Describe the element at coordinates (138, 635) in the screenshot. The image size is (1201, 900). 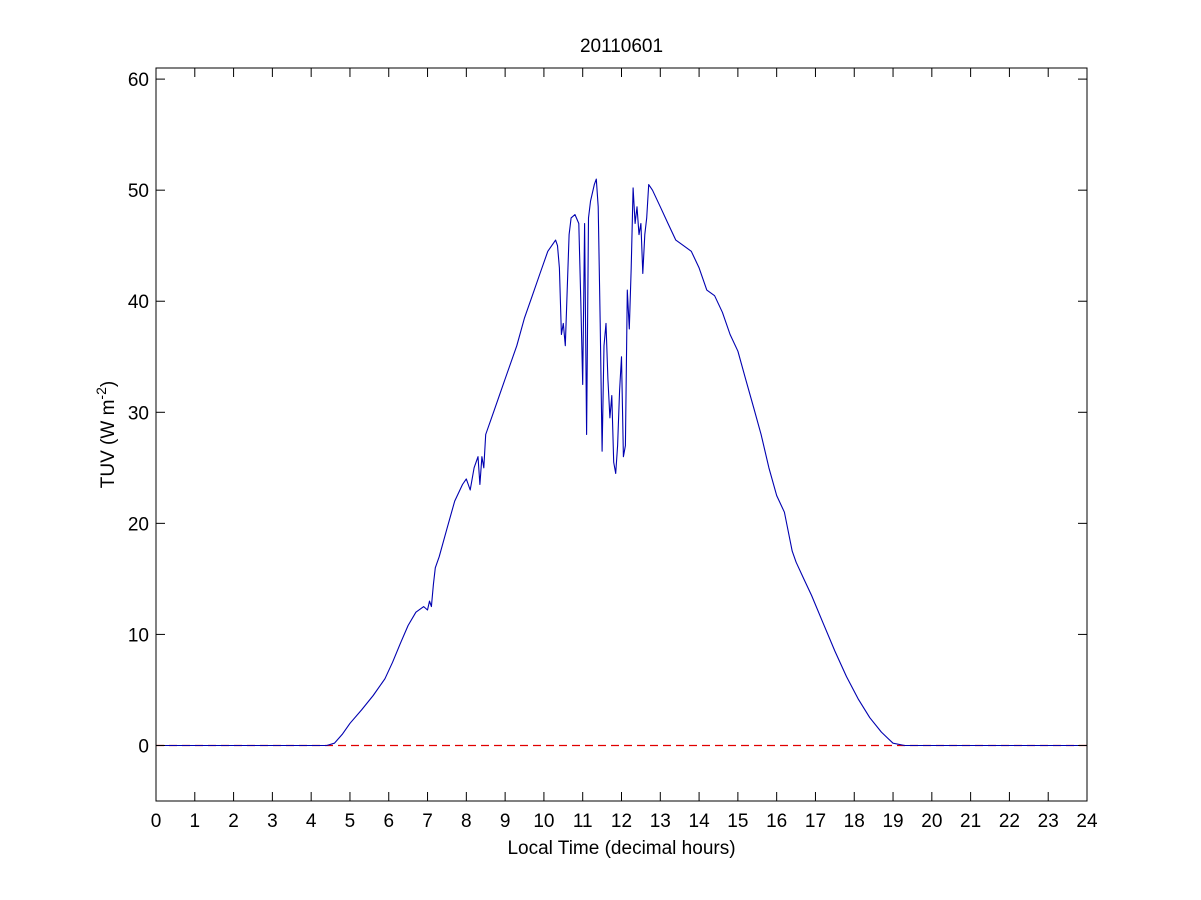
I see `y-tick-label: 10` at that location.